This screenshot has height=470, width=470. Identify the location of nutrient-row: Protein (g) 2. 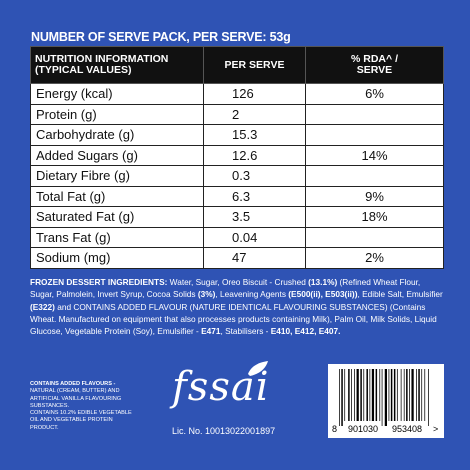
(237, 114).